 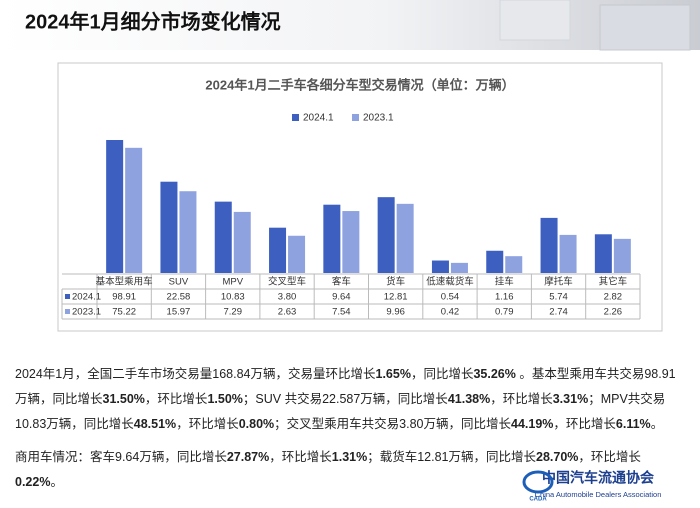 I want to click on table-row-label: 2023.1, so click(x=86, y=312).